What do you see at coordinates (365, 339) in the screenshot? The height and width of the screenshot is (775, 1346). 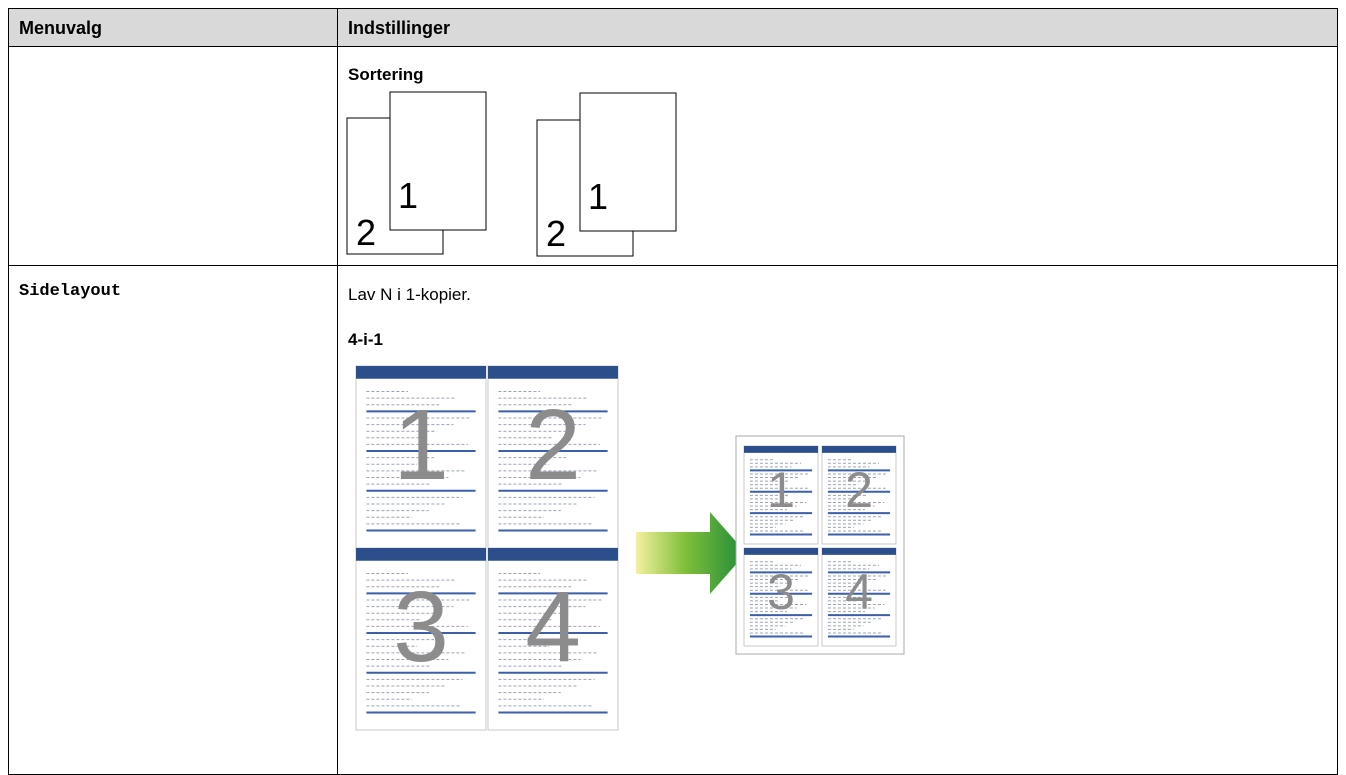 I see `settings-heading: 4-i-1` at bounding box center [365, 339].